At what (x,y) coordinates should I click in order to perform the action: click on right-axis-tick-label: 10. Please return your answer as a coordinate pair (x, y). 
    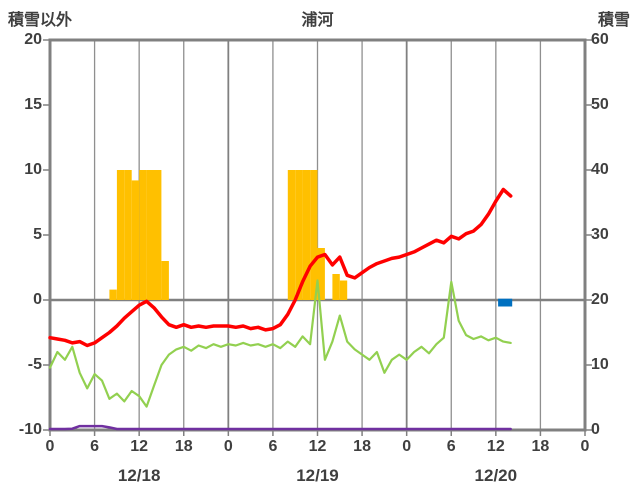
    Looking at the image, I should click on (600, 364).